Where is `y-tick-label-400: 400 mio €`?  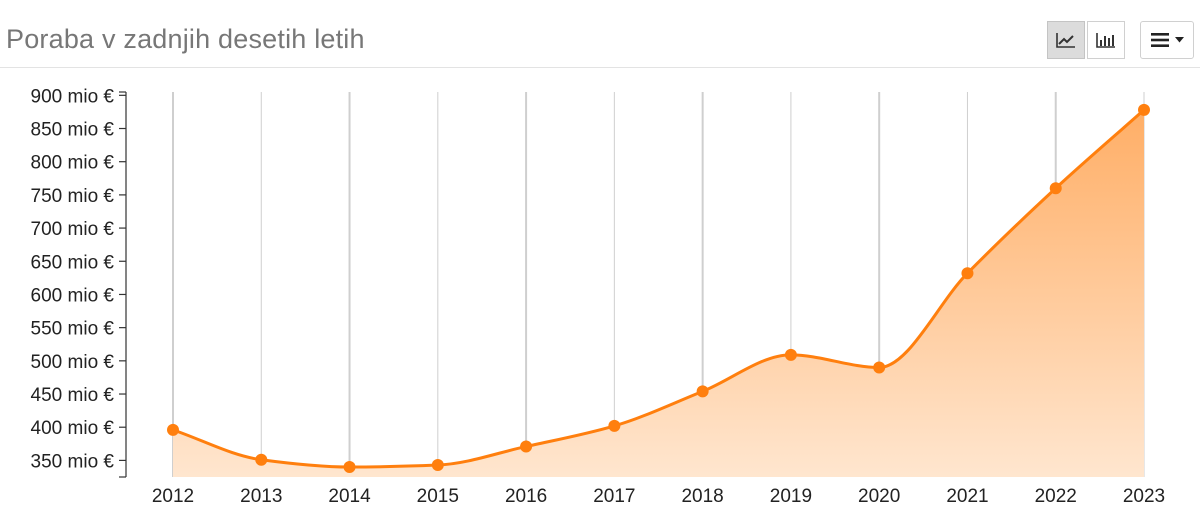 y-tick-label-400: 400 mio € is located at coordinates (73, 428).